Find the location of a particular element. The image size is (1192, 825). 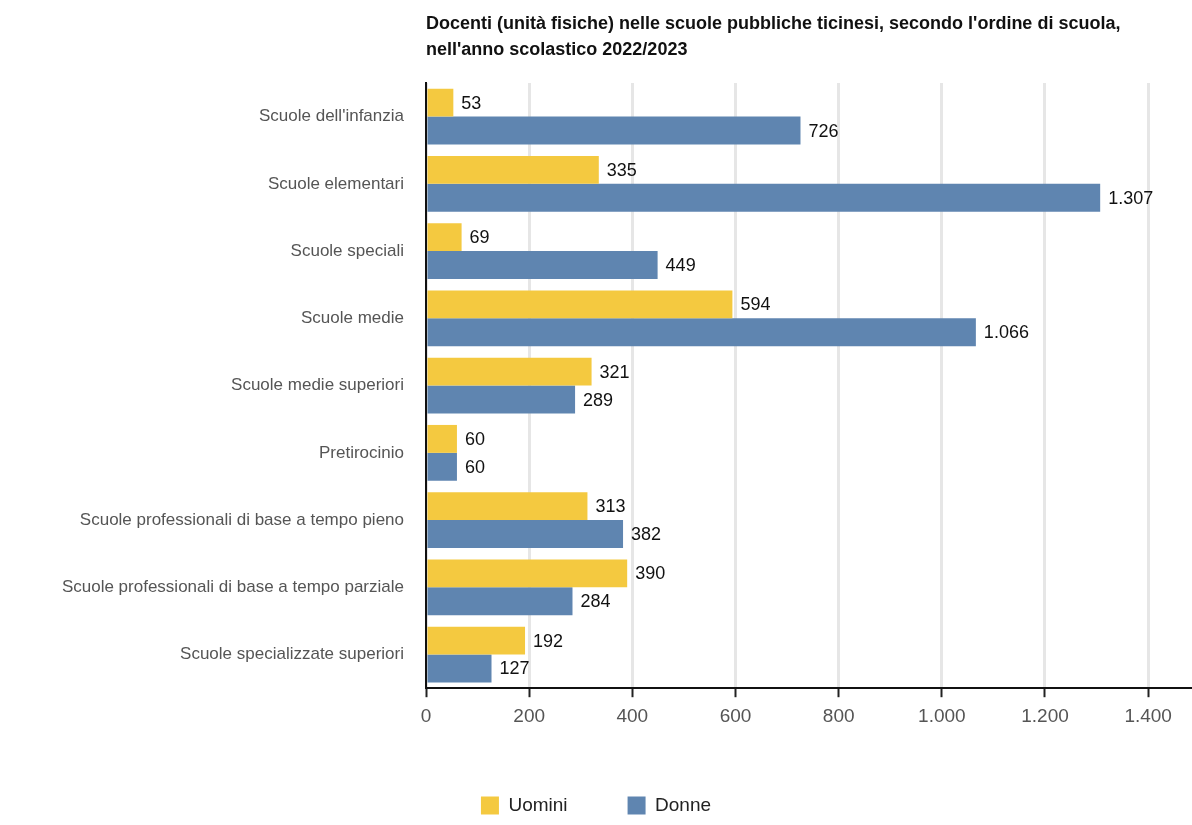

y-tick-label: Scuole specializzate superiori is located at coordinates (292, 654).